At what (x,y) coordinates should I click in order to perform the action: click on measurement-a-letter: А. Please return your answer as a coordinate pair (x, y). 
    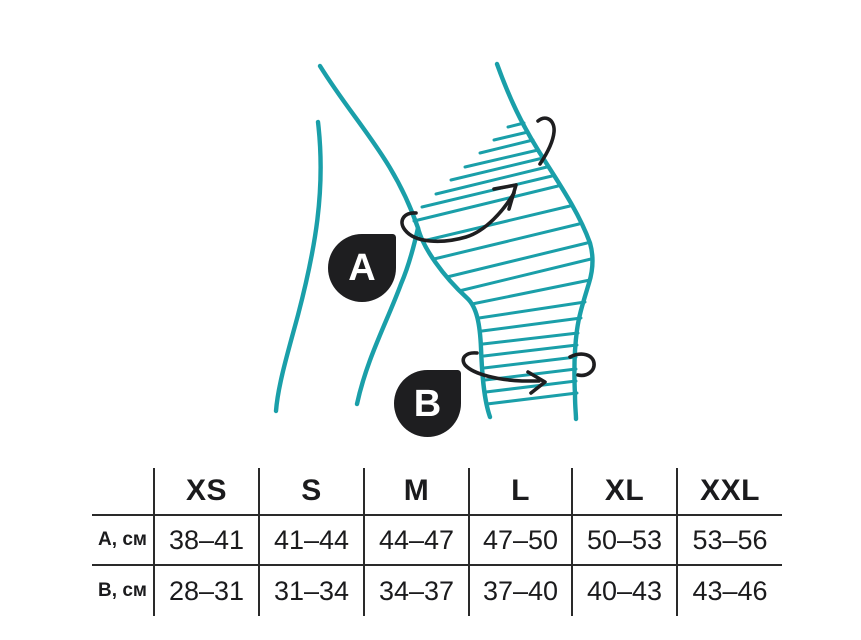
    Looking at the image, I should click on (362, 268).